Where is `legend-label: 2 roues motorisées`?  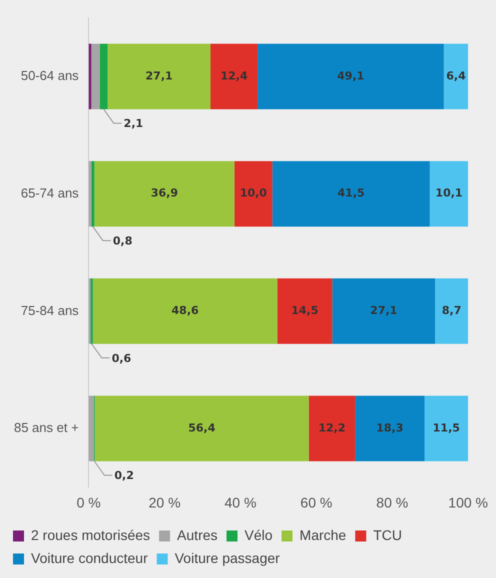 legend-label: 2 roues motorisées is located at coordinates (90, 534).